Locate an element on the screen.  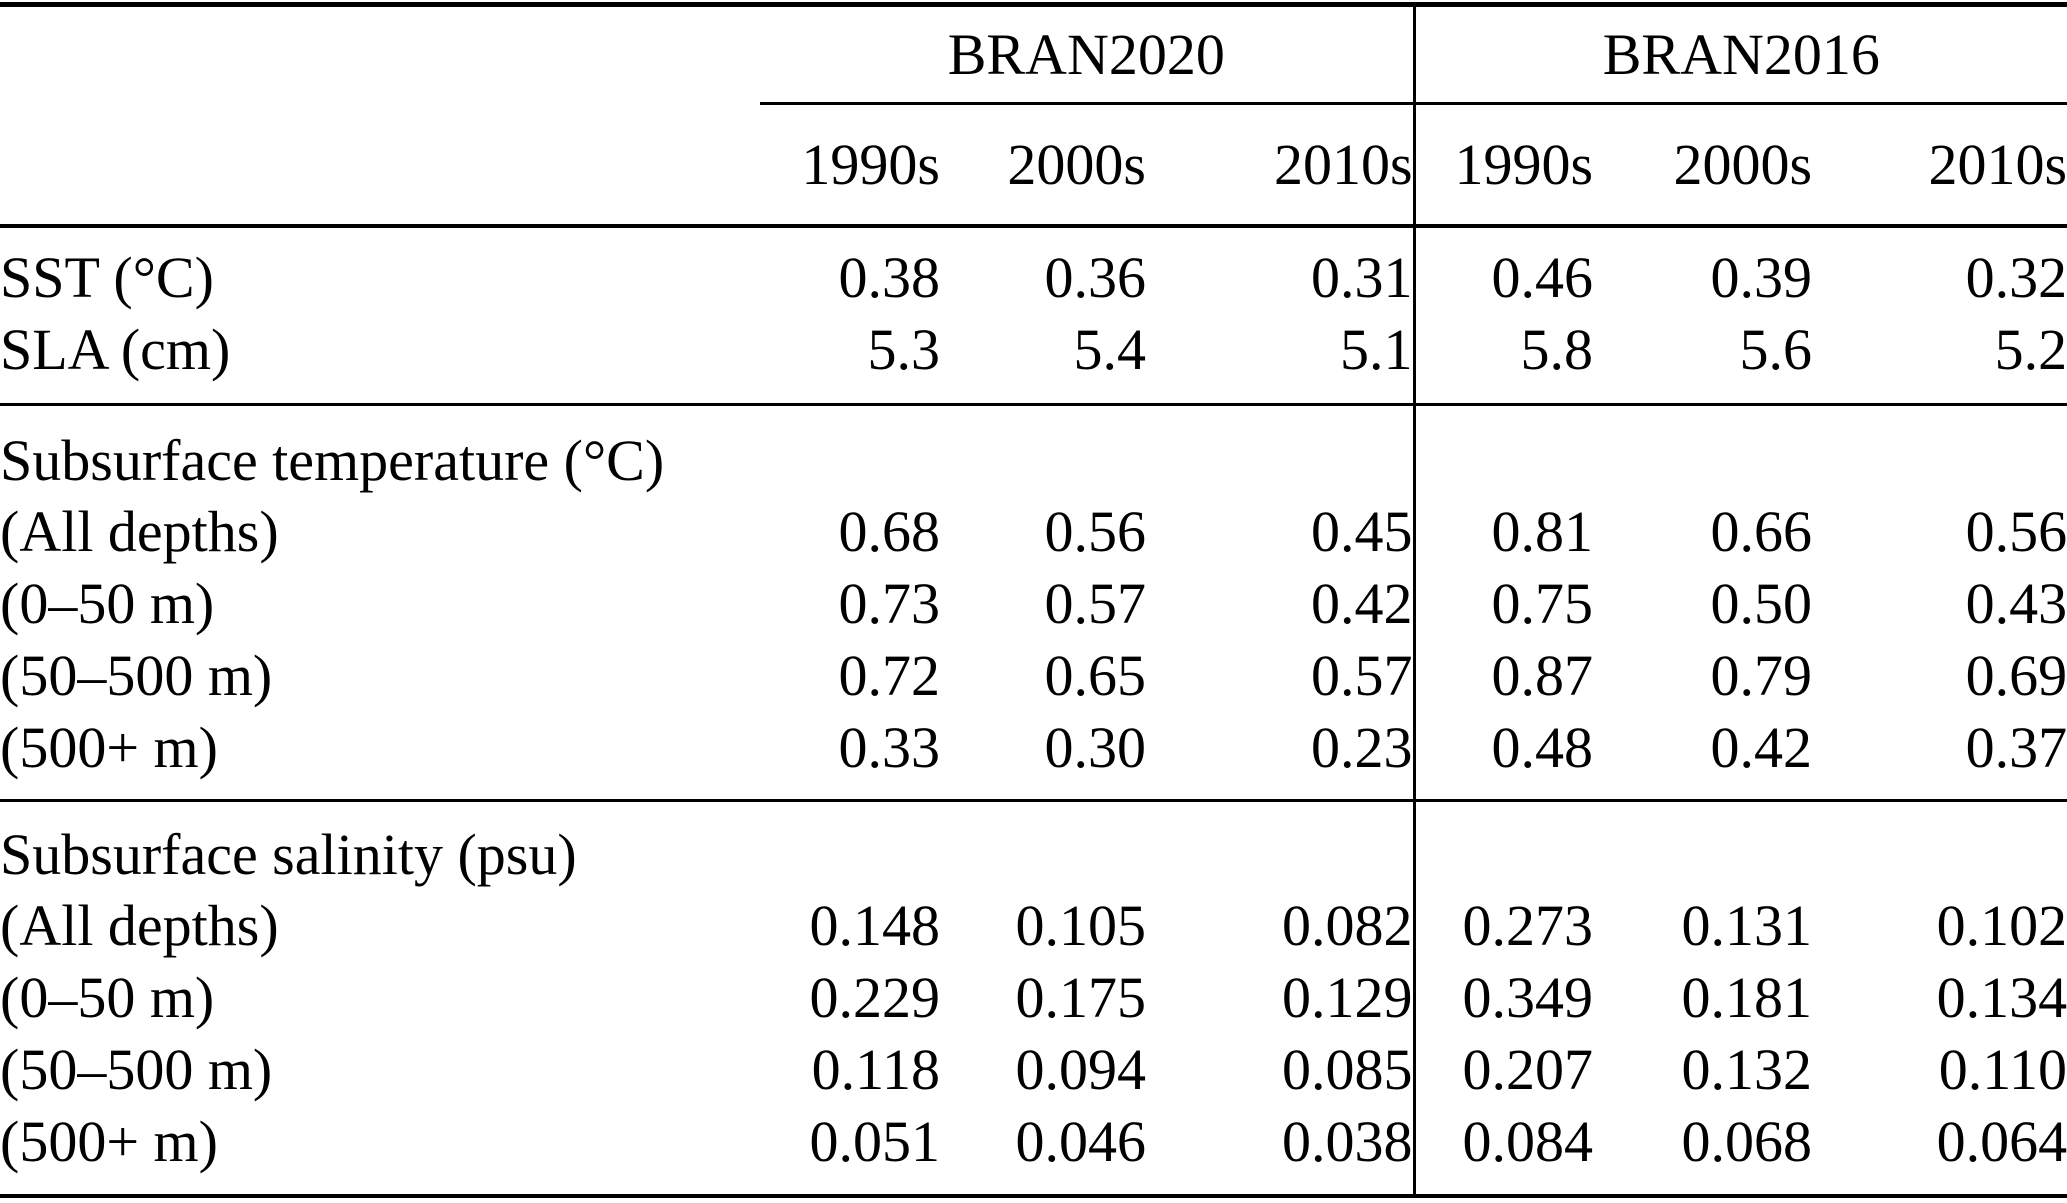
cell-value: 0.110 is located at coordinates (2002, 1069).